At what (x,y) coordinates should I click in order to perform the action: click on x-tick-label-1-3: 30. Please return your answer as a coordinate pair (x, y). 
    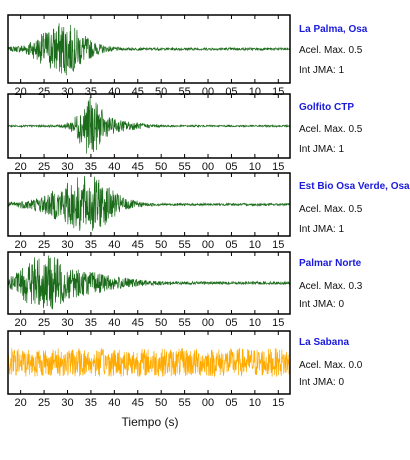
    Looking at the image, I should click on (67, 92).